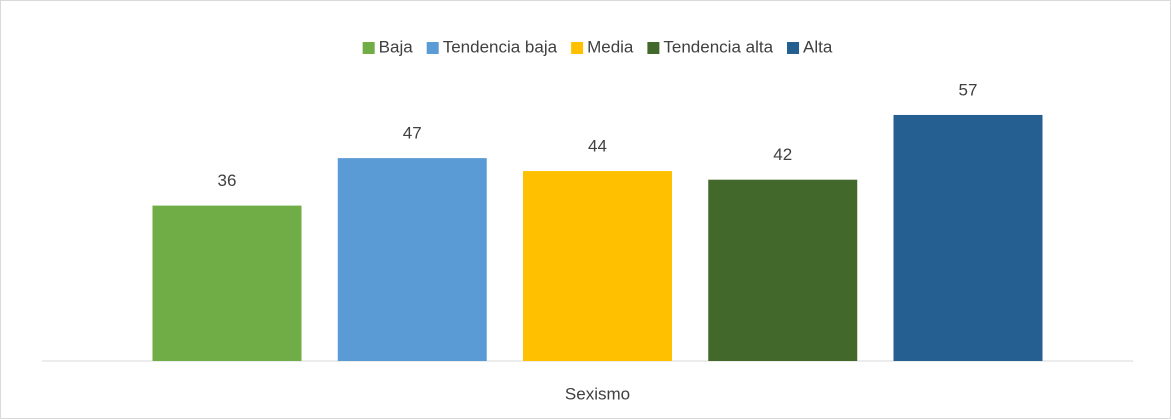  I want to click on legend-label: Baja, so click(396, 46).